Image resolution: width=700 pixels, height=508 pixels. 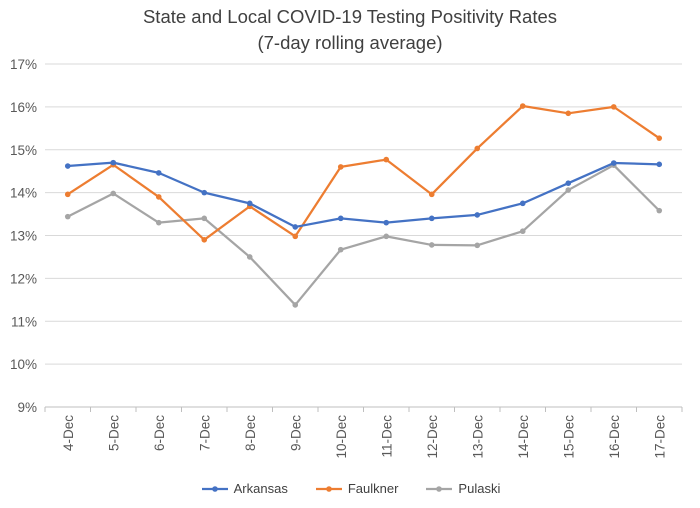 I want to click on x-tick-label: 9-Dec, so click(x=295, y=433).